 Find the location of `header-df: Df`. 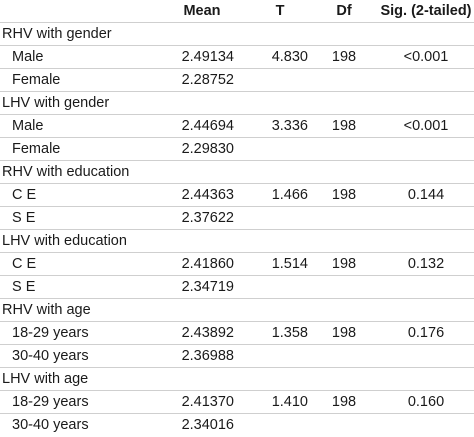

header-df: Df is located at coordinates (344, 11).